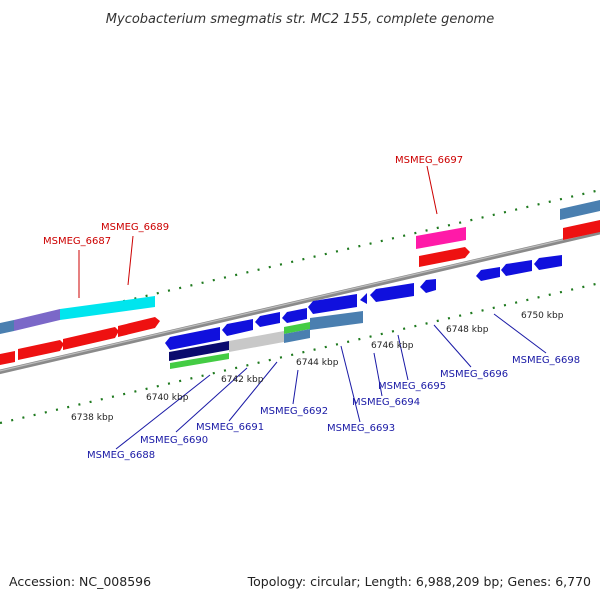  Describe the element at coordinates (230, 427) in the screenshot. I see `gene-label-msmeg-6691: MSMEG_6691` at that location.